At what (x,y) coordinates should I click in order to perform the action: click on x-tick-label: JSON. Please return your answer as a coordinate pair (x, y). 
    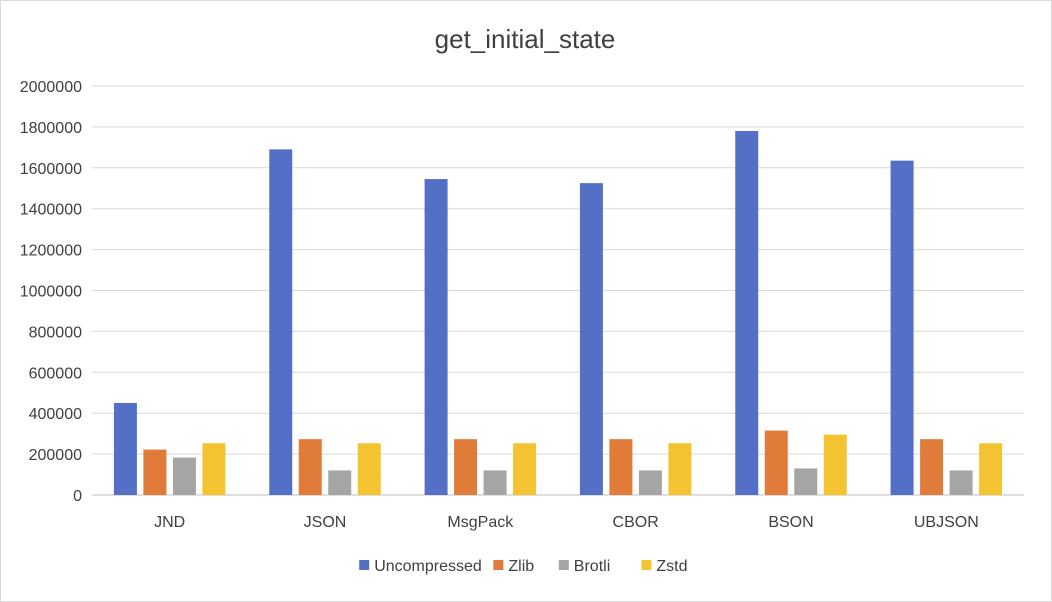
    Looking at the image, I should click on (325, 522).